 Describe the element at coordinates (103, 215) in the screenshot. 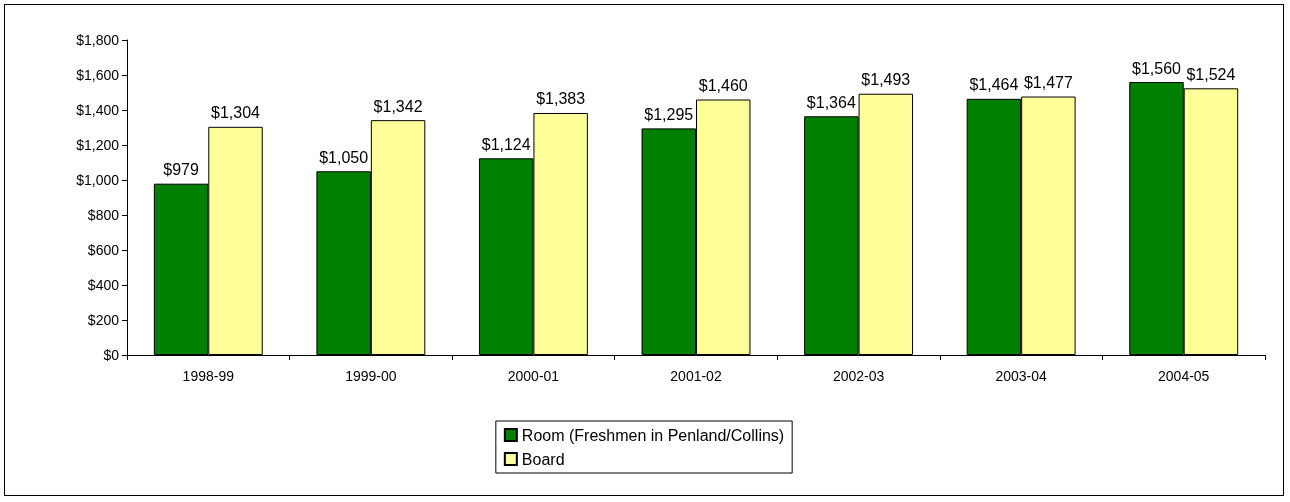

I see `y-tick-label: $800` at that location.